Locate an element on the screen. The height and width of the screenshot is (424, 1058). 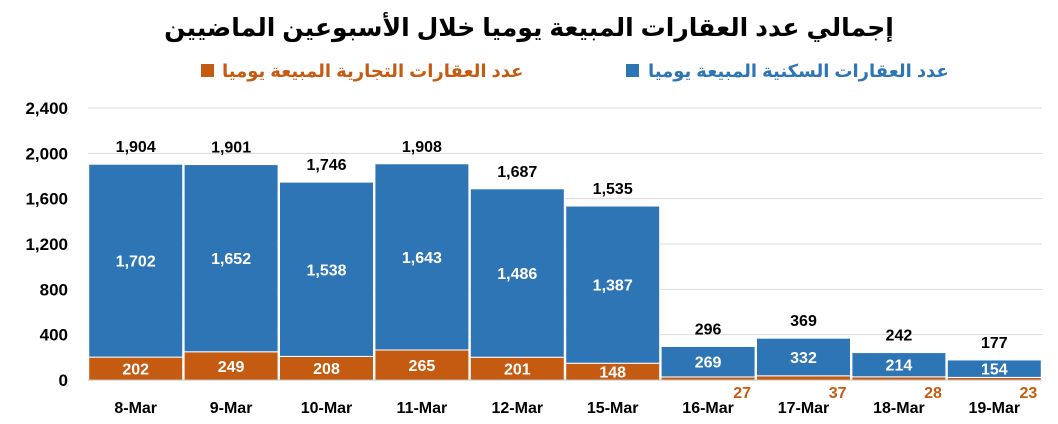
x-tick-label: 10-Mar is located at coordinates (327, 408).